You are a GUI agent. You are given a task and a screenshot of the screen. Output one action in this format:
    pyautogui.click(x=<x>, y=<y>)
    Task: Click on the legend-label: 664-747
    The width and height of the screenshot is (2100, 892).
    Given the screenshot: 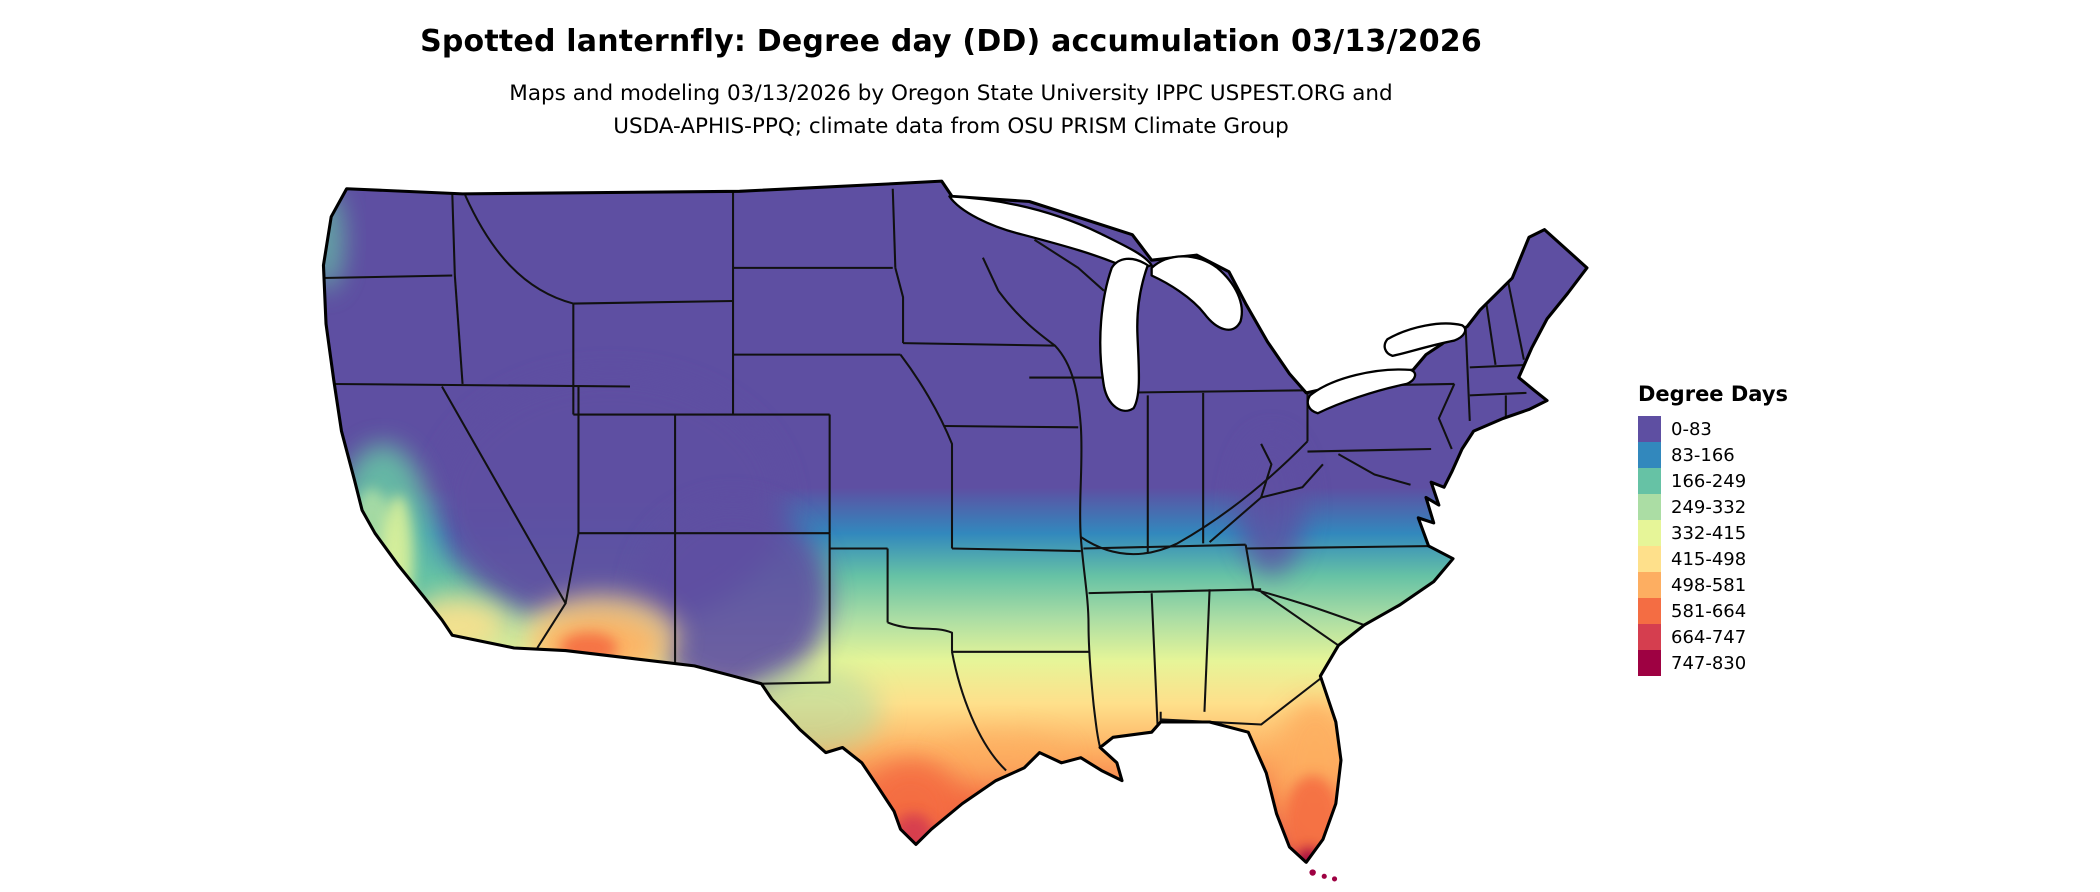 What is the action you would take?
    pyautogui.click(x=1709, y=637)
    